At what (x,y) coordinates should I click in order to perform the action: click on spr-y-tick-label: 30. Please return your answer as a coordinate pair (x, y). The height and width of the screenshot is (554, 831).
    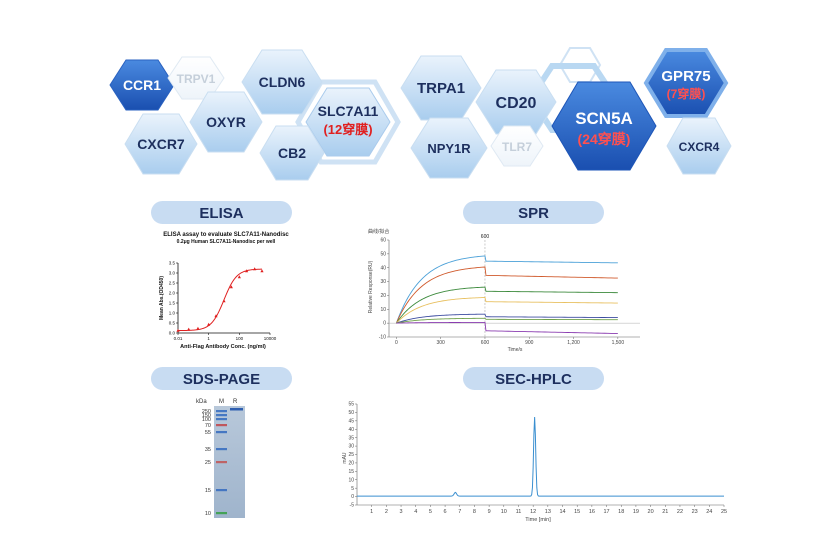
    Looking at the image, I should click on (383, 282).